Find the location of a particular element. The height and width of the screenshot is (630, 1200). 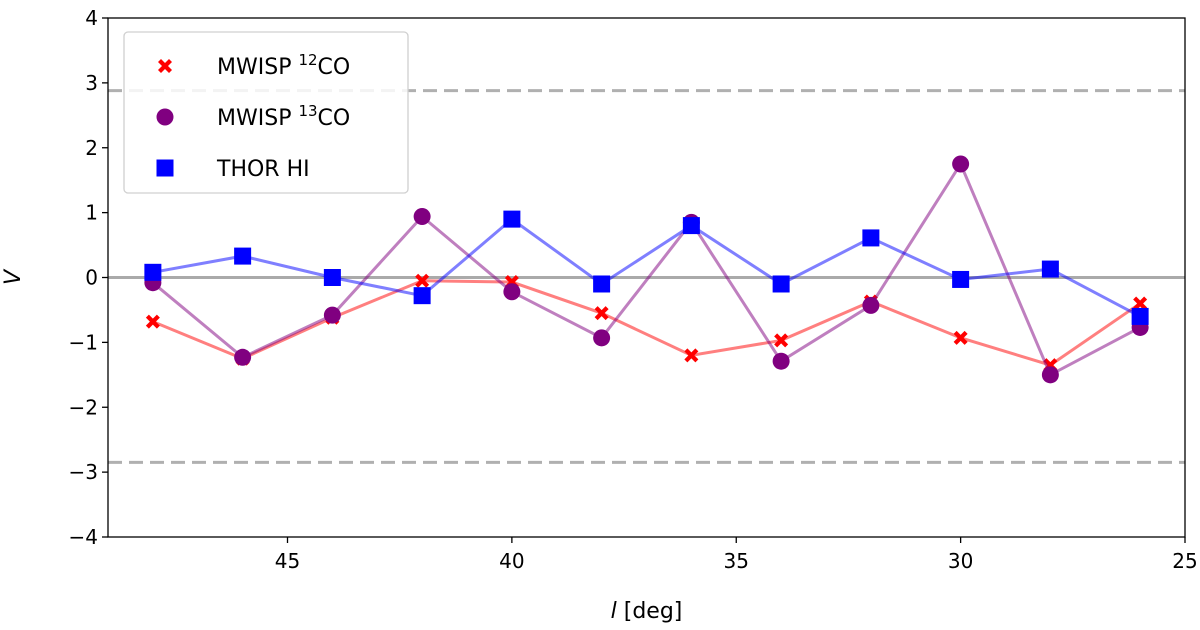

x-axis-label: l [deg] is located at coordinates (647, 611).